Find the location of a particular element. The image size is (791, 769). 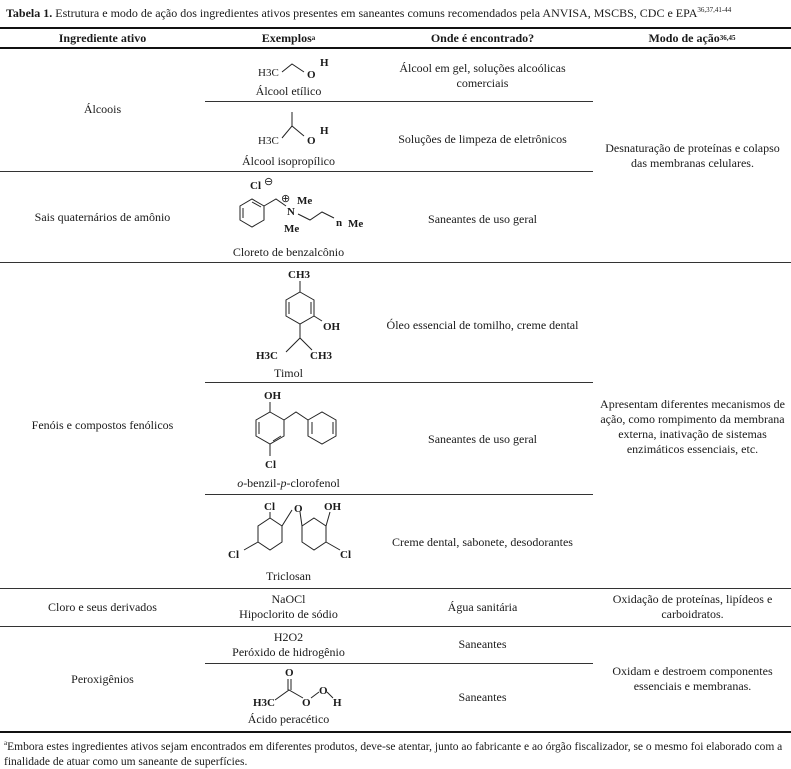

group-sais: Sais quaternários de amônio is located at coordinates (102, 216).